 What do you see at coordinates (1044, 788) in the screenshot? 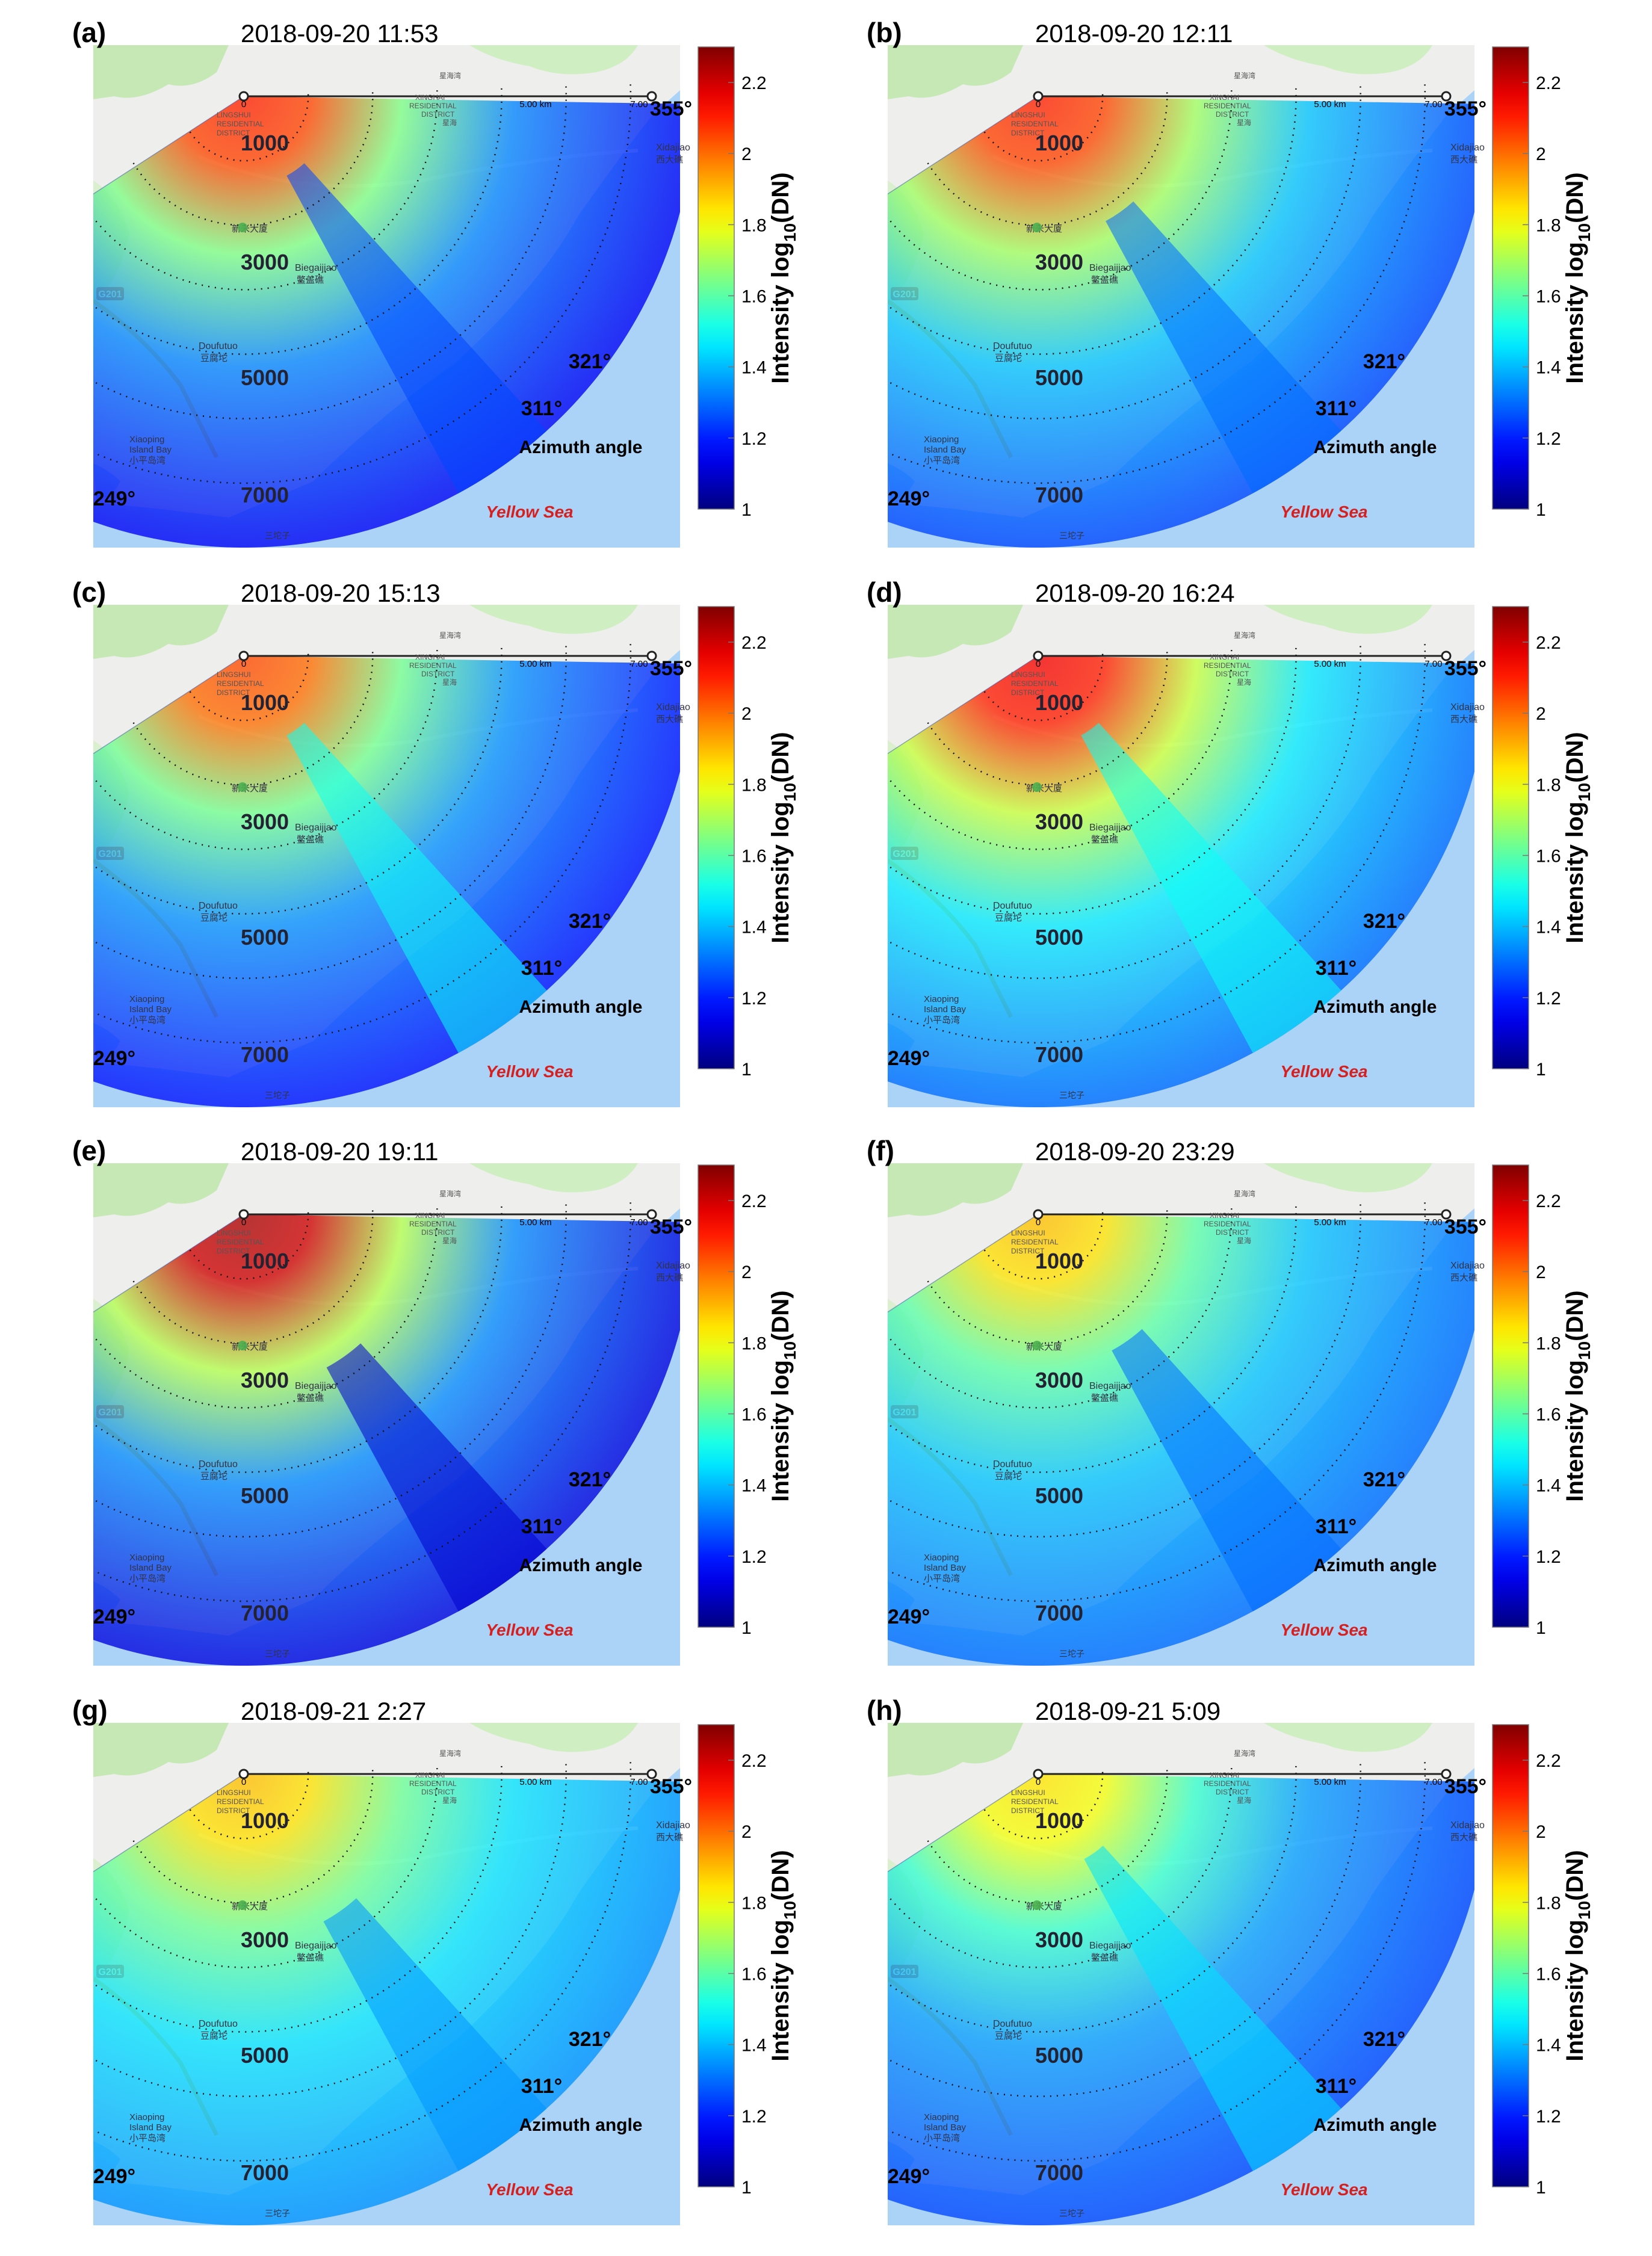
I see `town-label: 新米大厦` at bounding box center [1044, 788].